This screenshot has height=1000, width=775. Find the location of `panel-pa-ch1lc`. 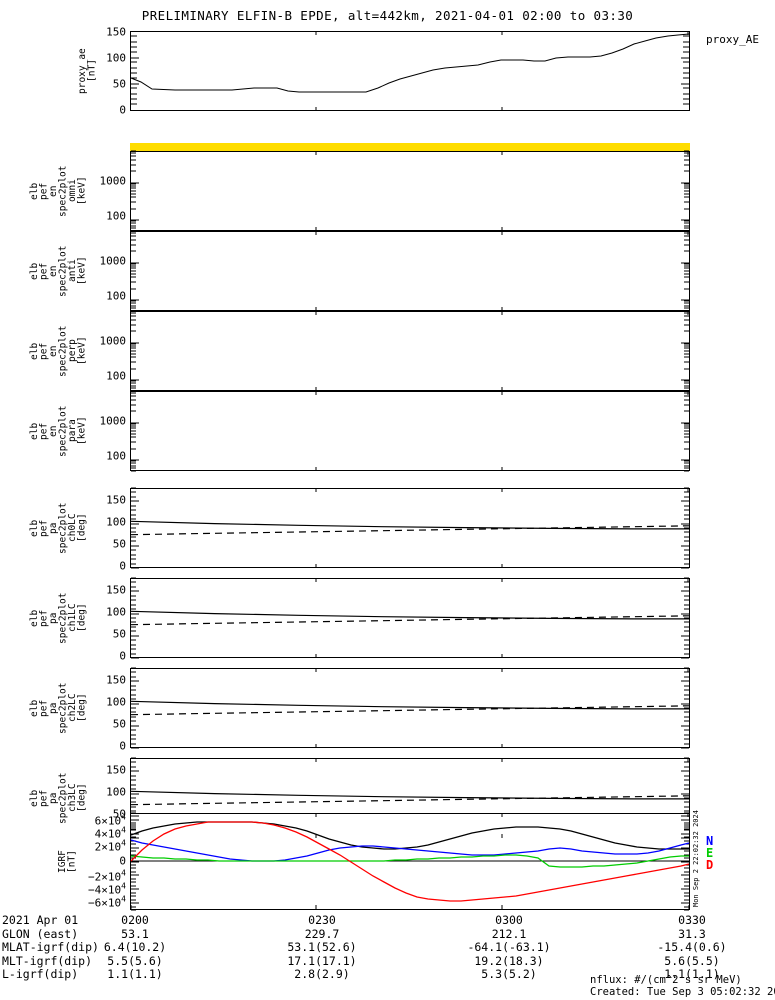

panel-pa-ch1lc is located at coordinates (410, 618).